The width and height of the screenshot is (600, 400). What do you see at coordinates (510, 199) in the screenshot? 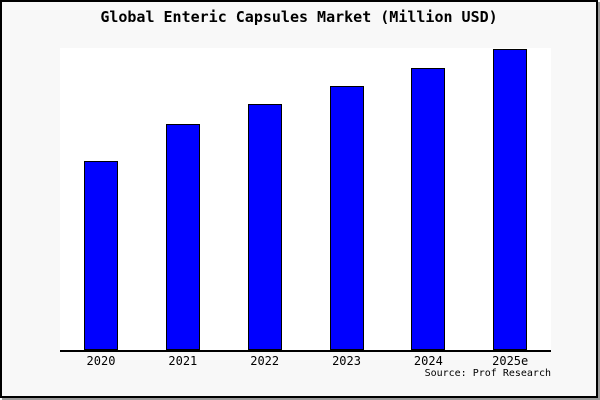
I see `bar-2025e` at bounding box center [510, 199].